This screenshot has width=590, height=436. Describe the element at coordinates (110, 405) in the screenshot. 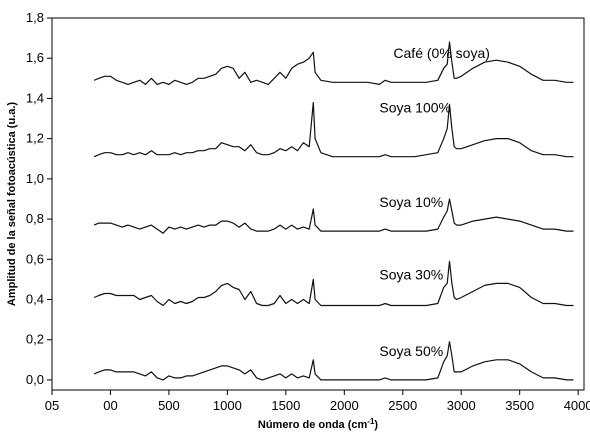

I see `x-tick-label: 00` at that location.